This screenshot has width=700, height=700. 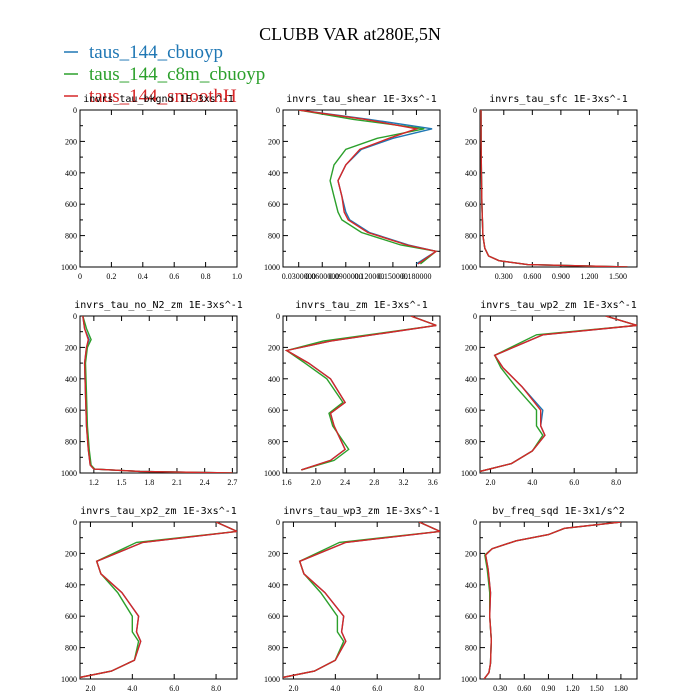 I want to click on panel-title: bv_freq_sqd 1E-3x1/s^2, so click(x=558, y=511).